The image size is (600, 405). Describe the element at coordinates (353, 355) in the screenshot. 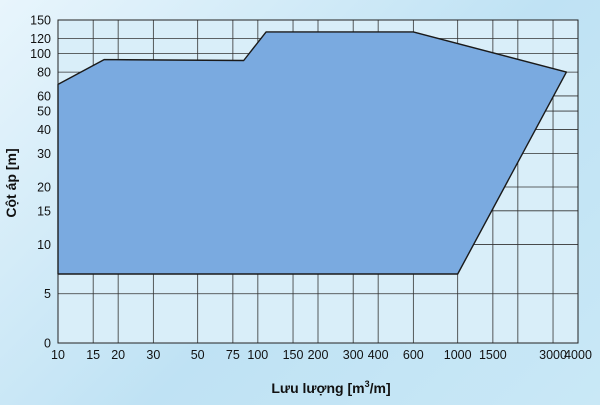

I see `x-tick-label: 300` at that location.